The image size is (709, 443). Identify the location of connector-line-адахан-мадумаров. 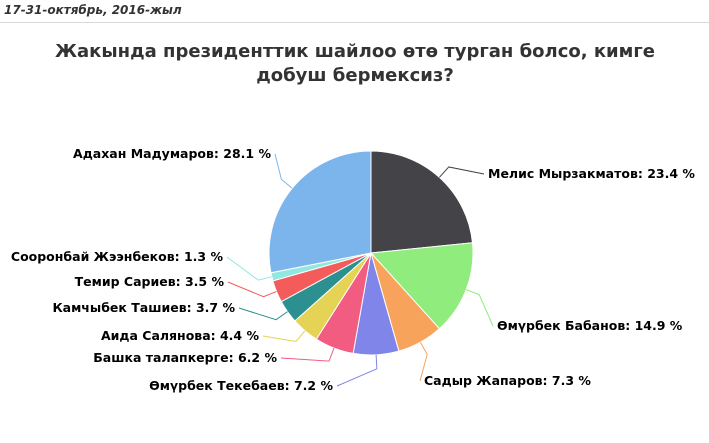
(283, 171).